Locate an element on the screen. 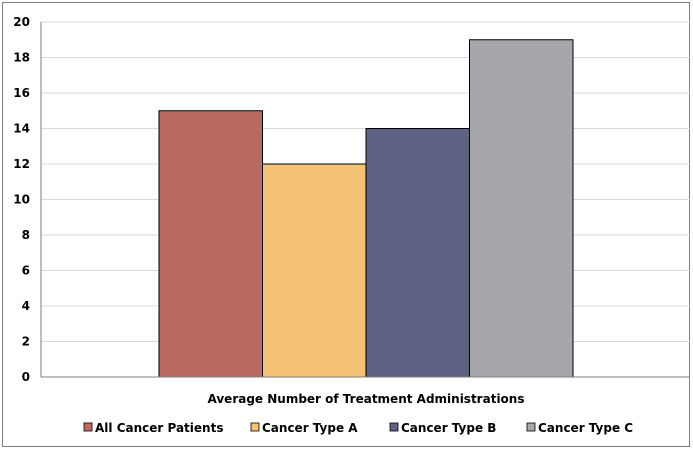 Image resolution: width=693 pixels, height=450 pixels. legend-item: Cancer Type C is located at coordinates (579, 428).